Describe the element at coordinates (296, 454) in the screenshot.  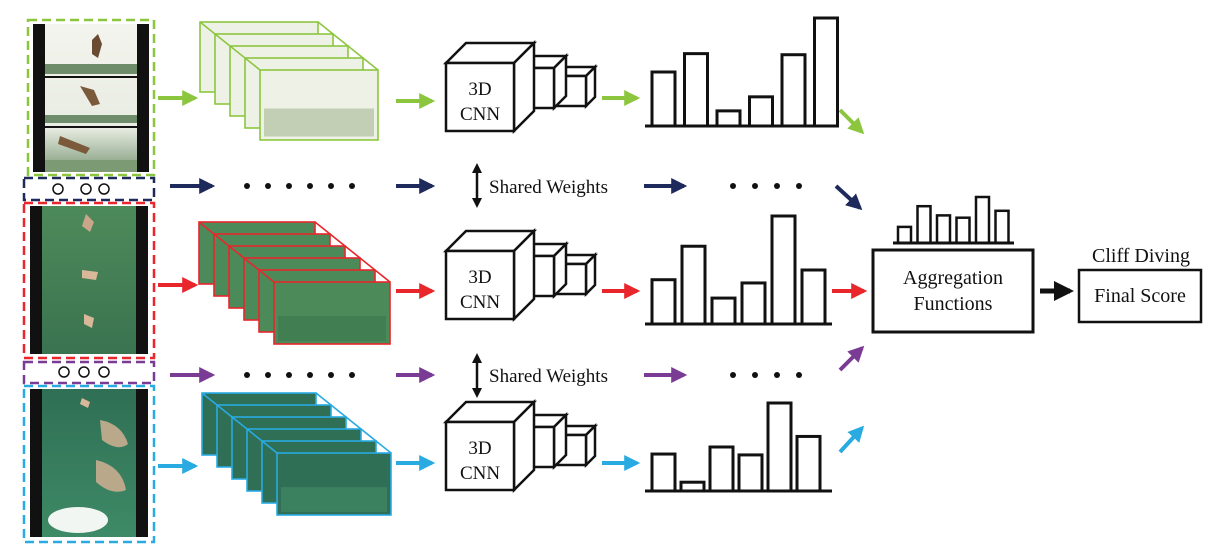
I see `clip-stack-blue` at that location.